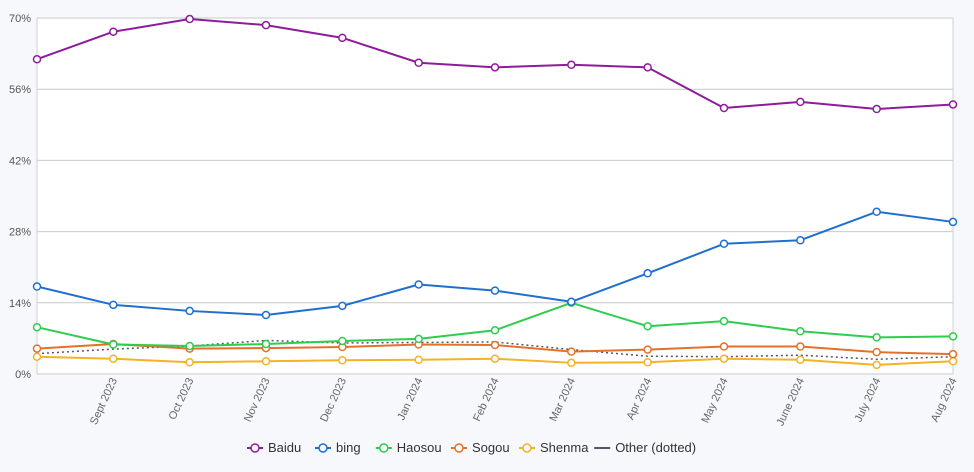 The height and width of the screenshot is (472, 974). What do you see at coordinates (868, 400) in the screenshot?
I see `x-tick-label: July 2024` at bounding box center [868, 400].